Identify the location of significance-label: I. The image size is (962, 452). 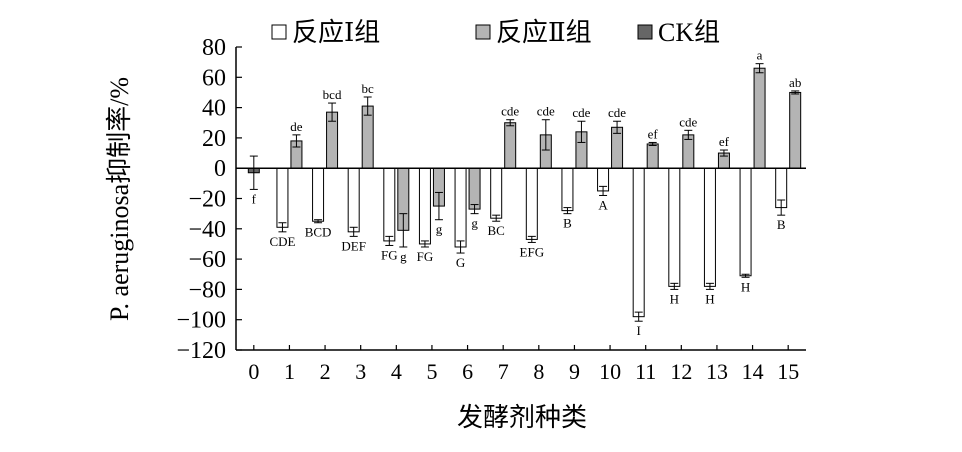
(639, 330).